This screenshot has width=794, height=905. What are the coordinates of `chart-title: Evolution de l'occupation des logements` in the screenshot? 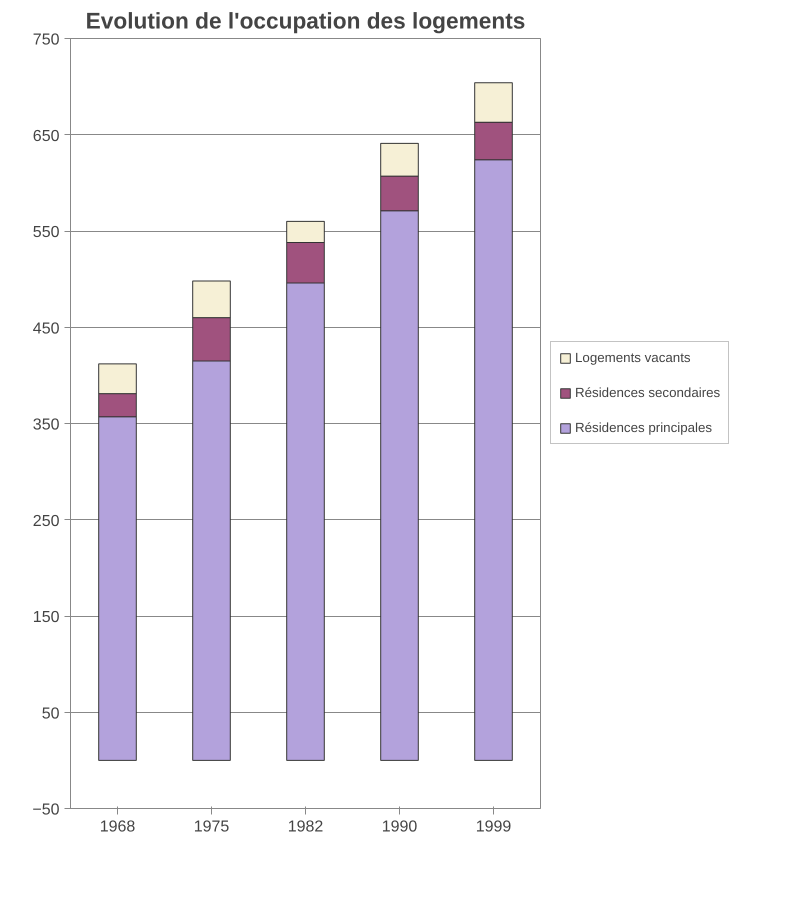 It's located at (306, 21).